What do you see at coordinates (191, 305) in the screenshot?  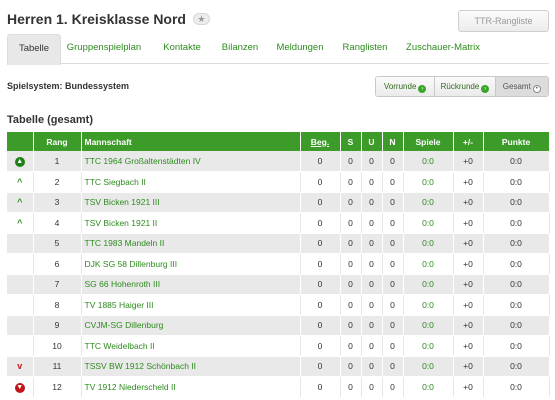 I see `team-link: TV 1885 Haiger III` at bounding box center [191, 305].